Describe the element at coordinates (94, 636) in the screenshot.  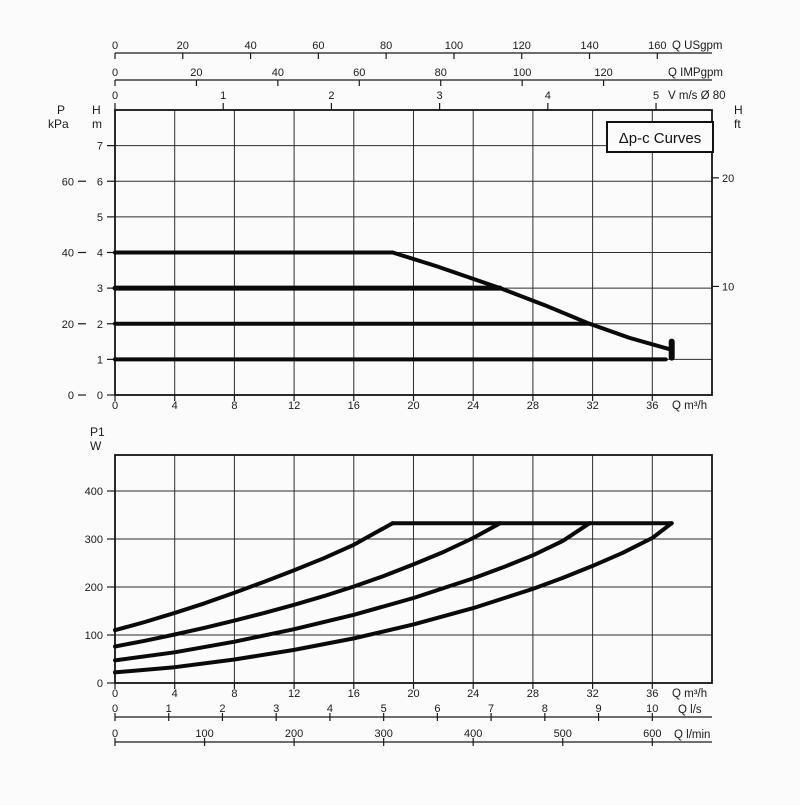
I see `watt-tick-label: 100` at that location.